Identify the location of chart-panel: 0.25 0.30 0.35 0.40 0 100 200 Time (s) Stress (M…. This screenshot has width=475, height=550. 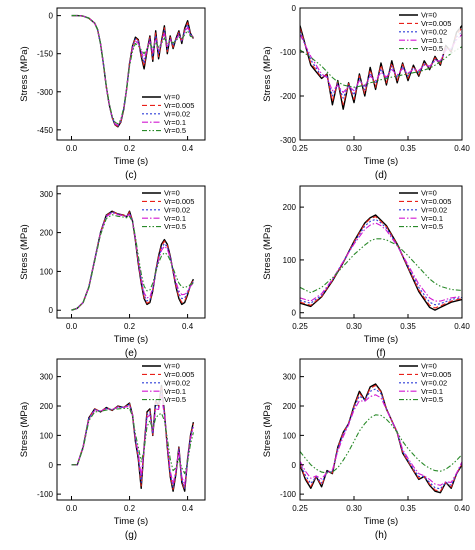
(366, 272).